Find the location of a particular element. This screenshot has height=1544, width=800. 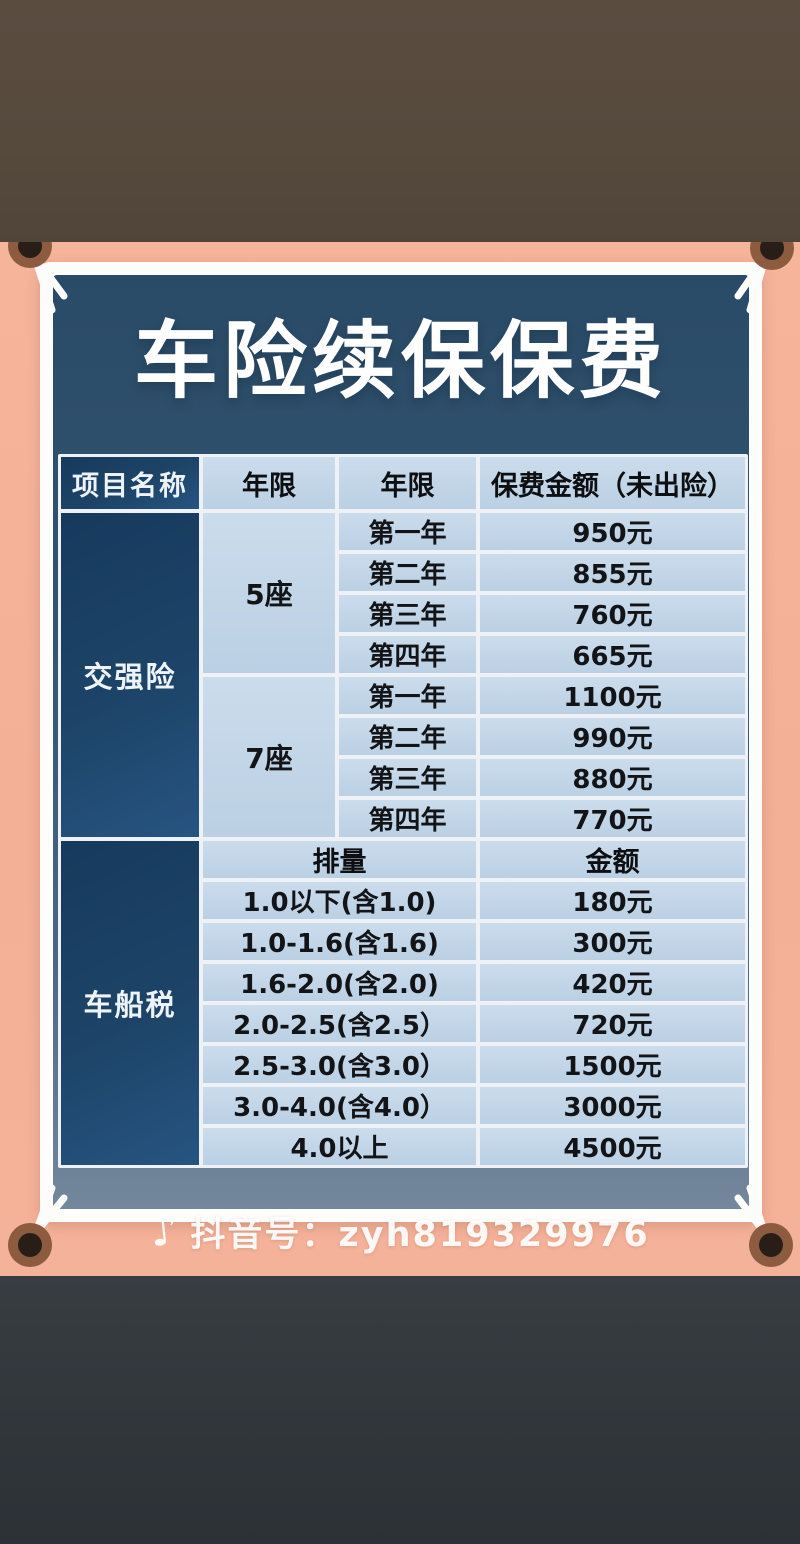

header-years-1: 年限 is located at coordinates (269, 483).